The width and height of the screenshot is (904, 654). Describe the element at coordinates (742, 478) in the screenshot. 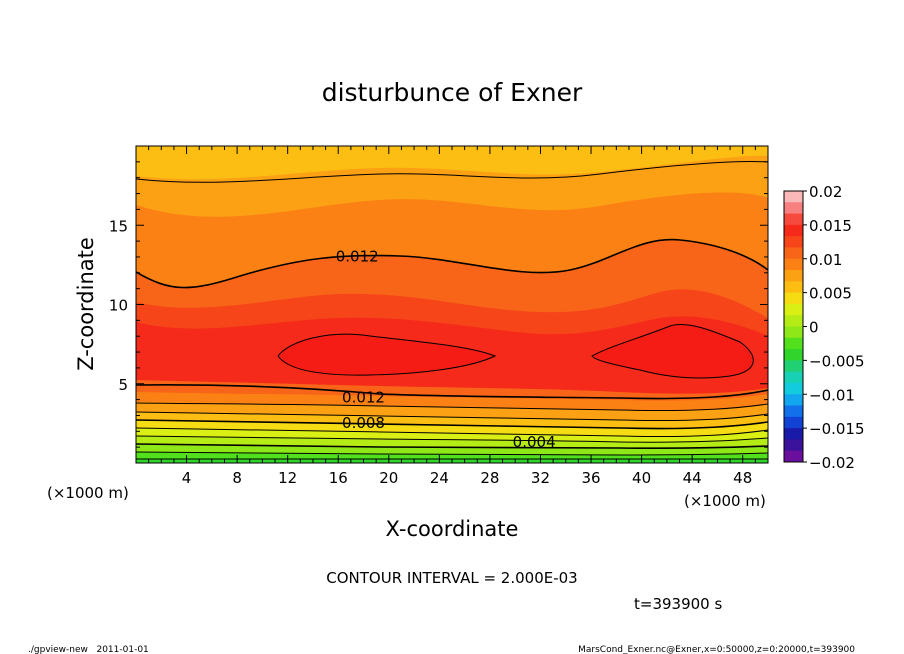

I see `x-tick-label: 48` at that location.